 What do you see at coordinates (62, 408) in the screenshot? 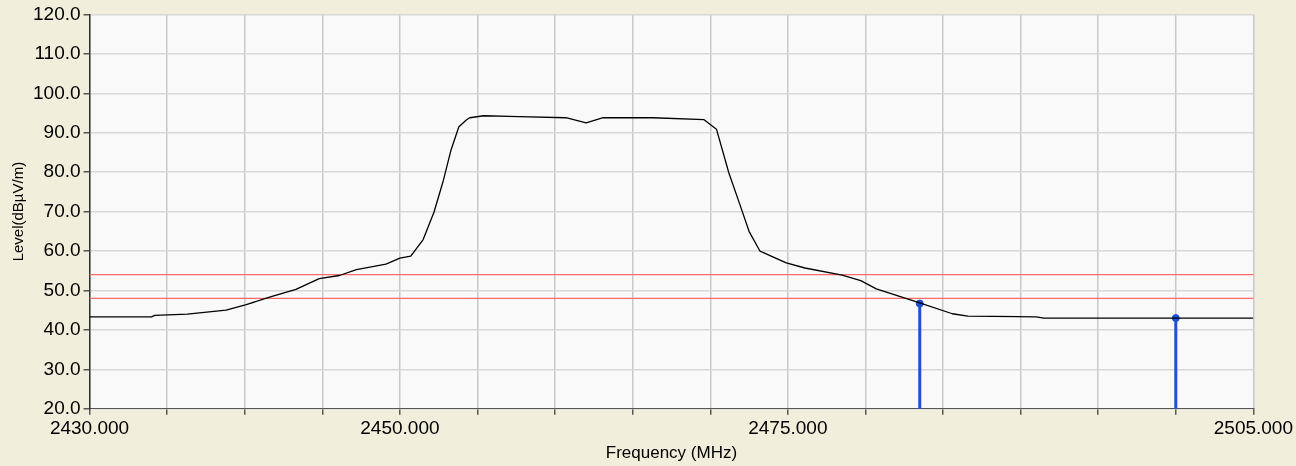
I see `y-tick-label: 20.0` at bounding box center [62, 408].